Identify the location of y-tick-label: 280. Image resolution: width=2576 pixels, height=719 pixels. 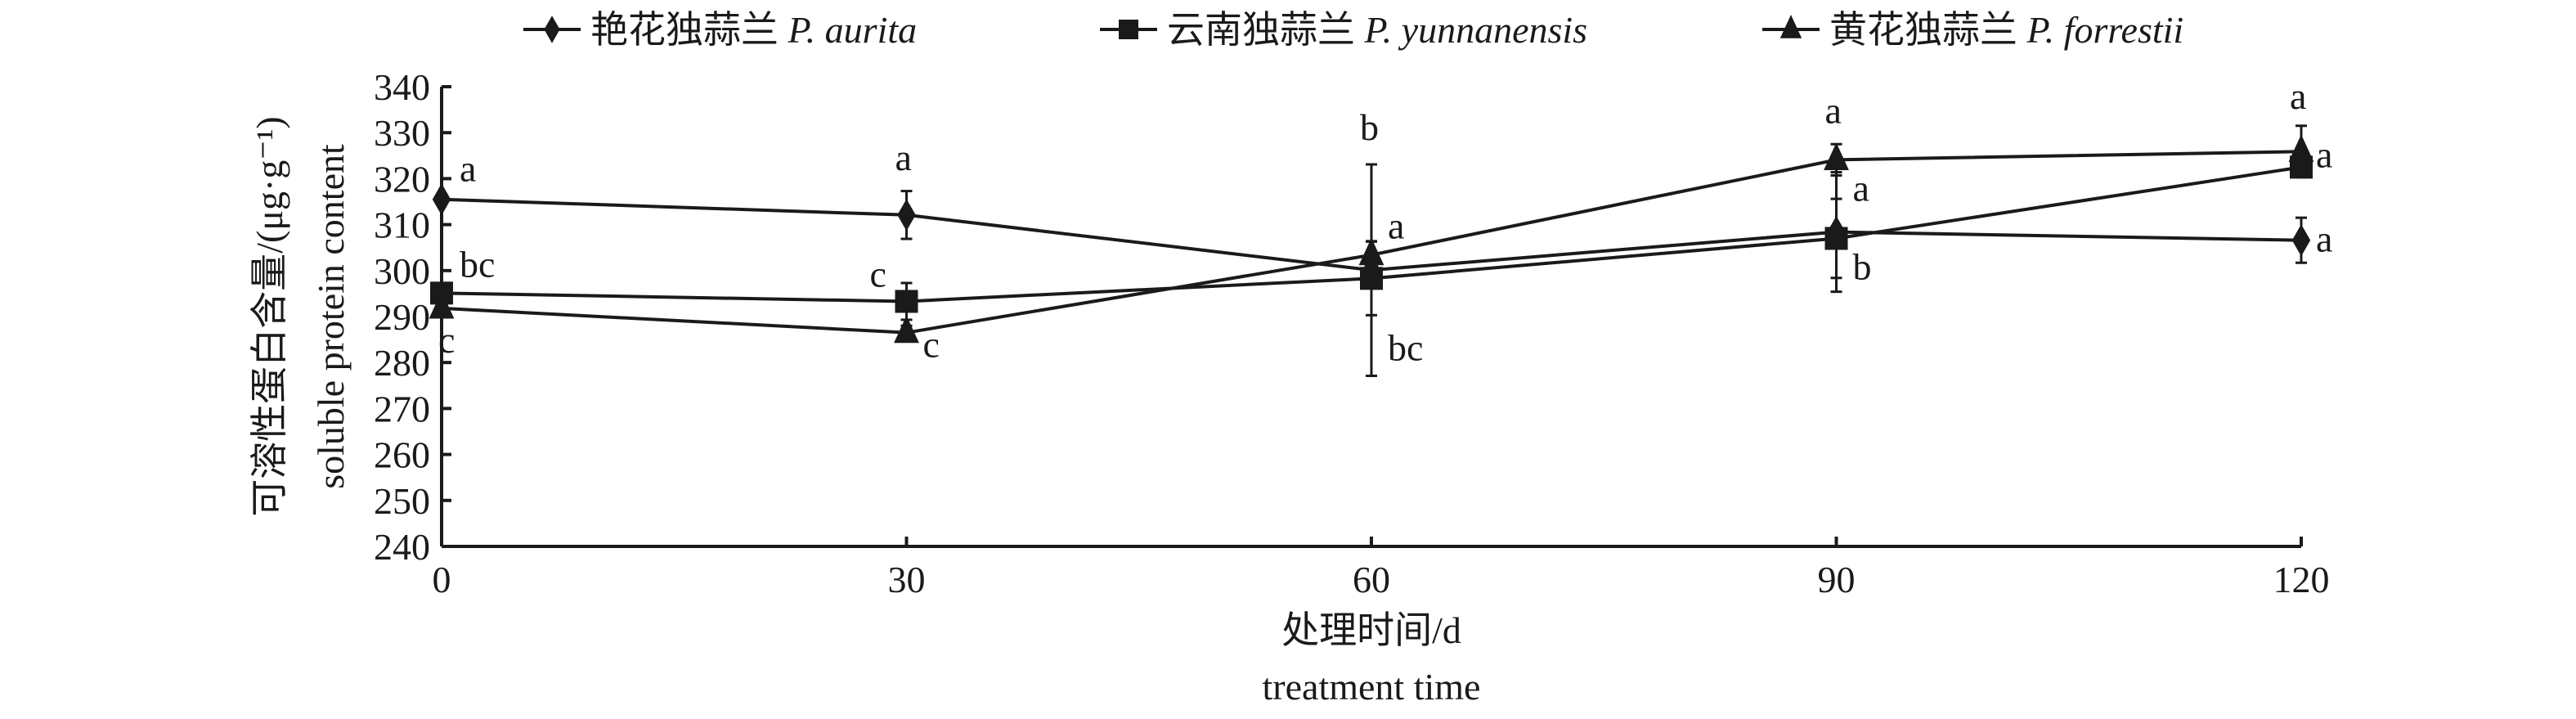
(402, 363).